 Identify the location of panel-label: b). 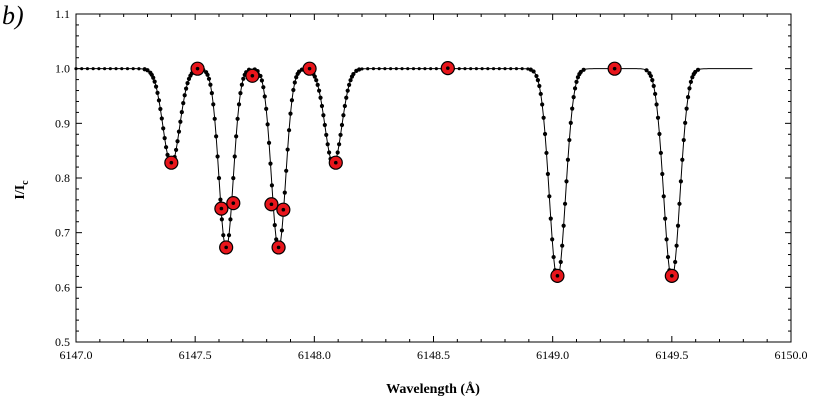
(13, 15).